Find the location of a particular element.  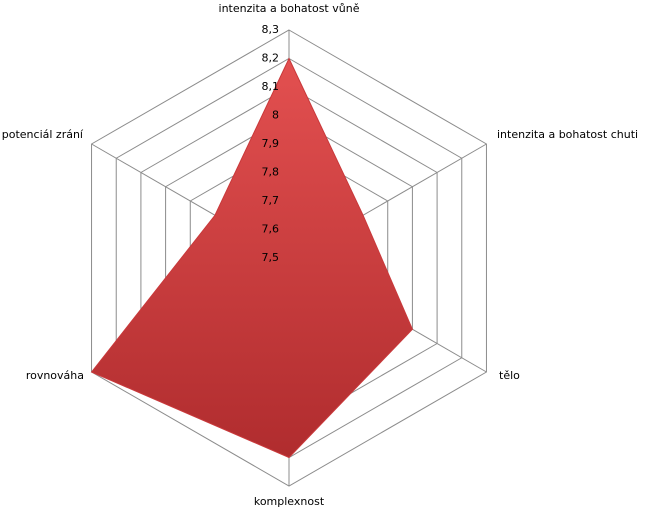

tick-label: 7,8 is located at coordinates (271, 172).